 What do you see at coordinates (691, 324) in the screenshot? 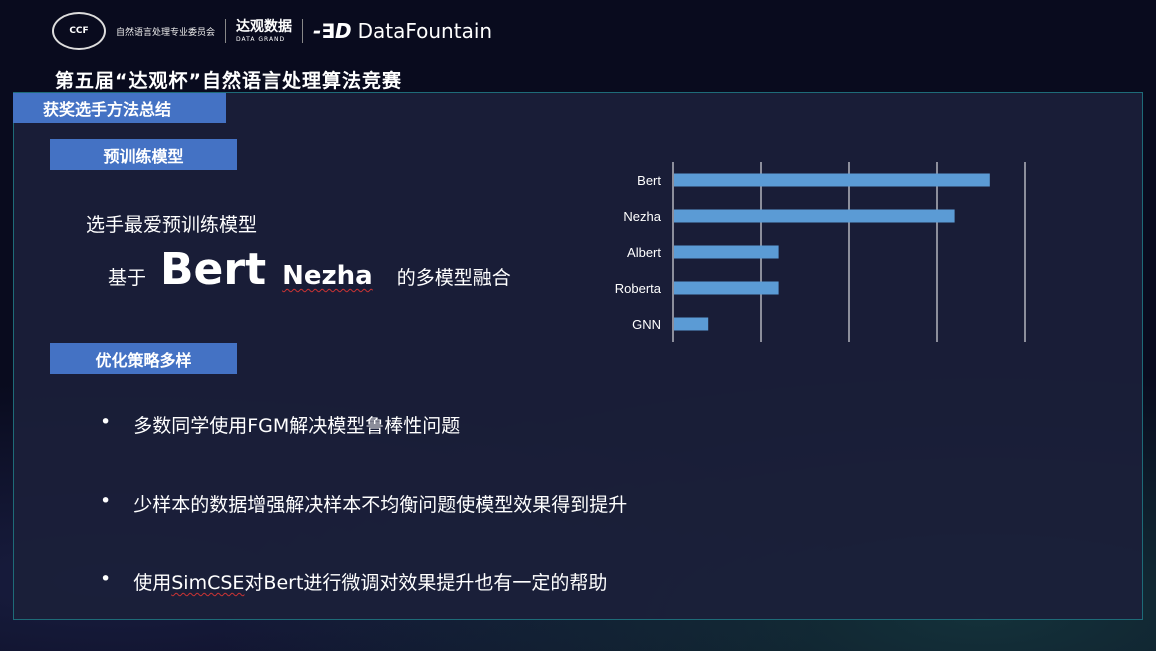
I see `bar-gnn` at bounding box center [691, 324].